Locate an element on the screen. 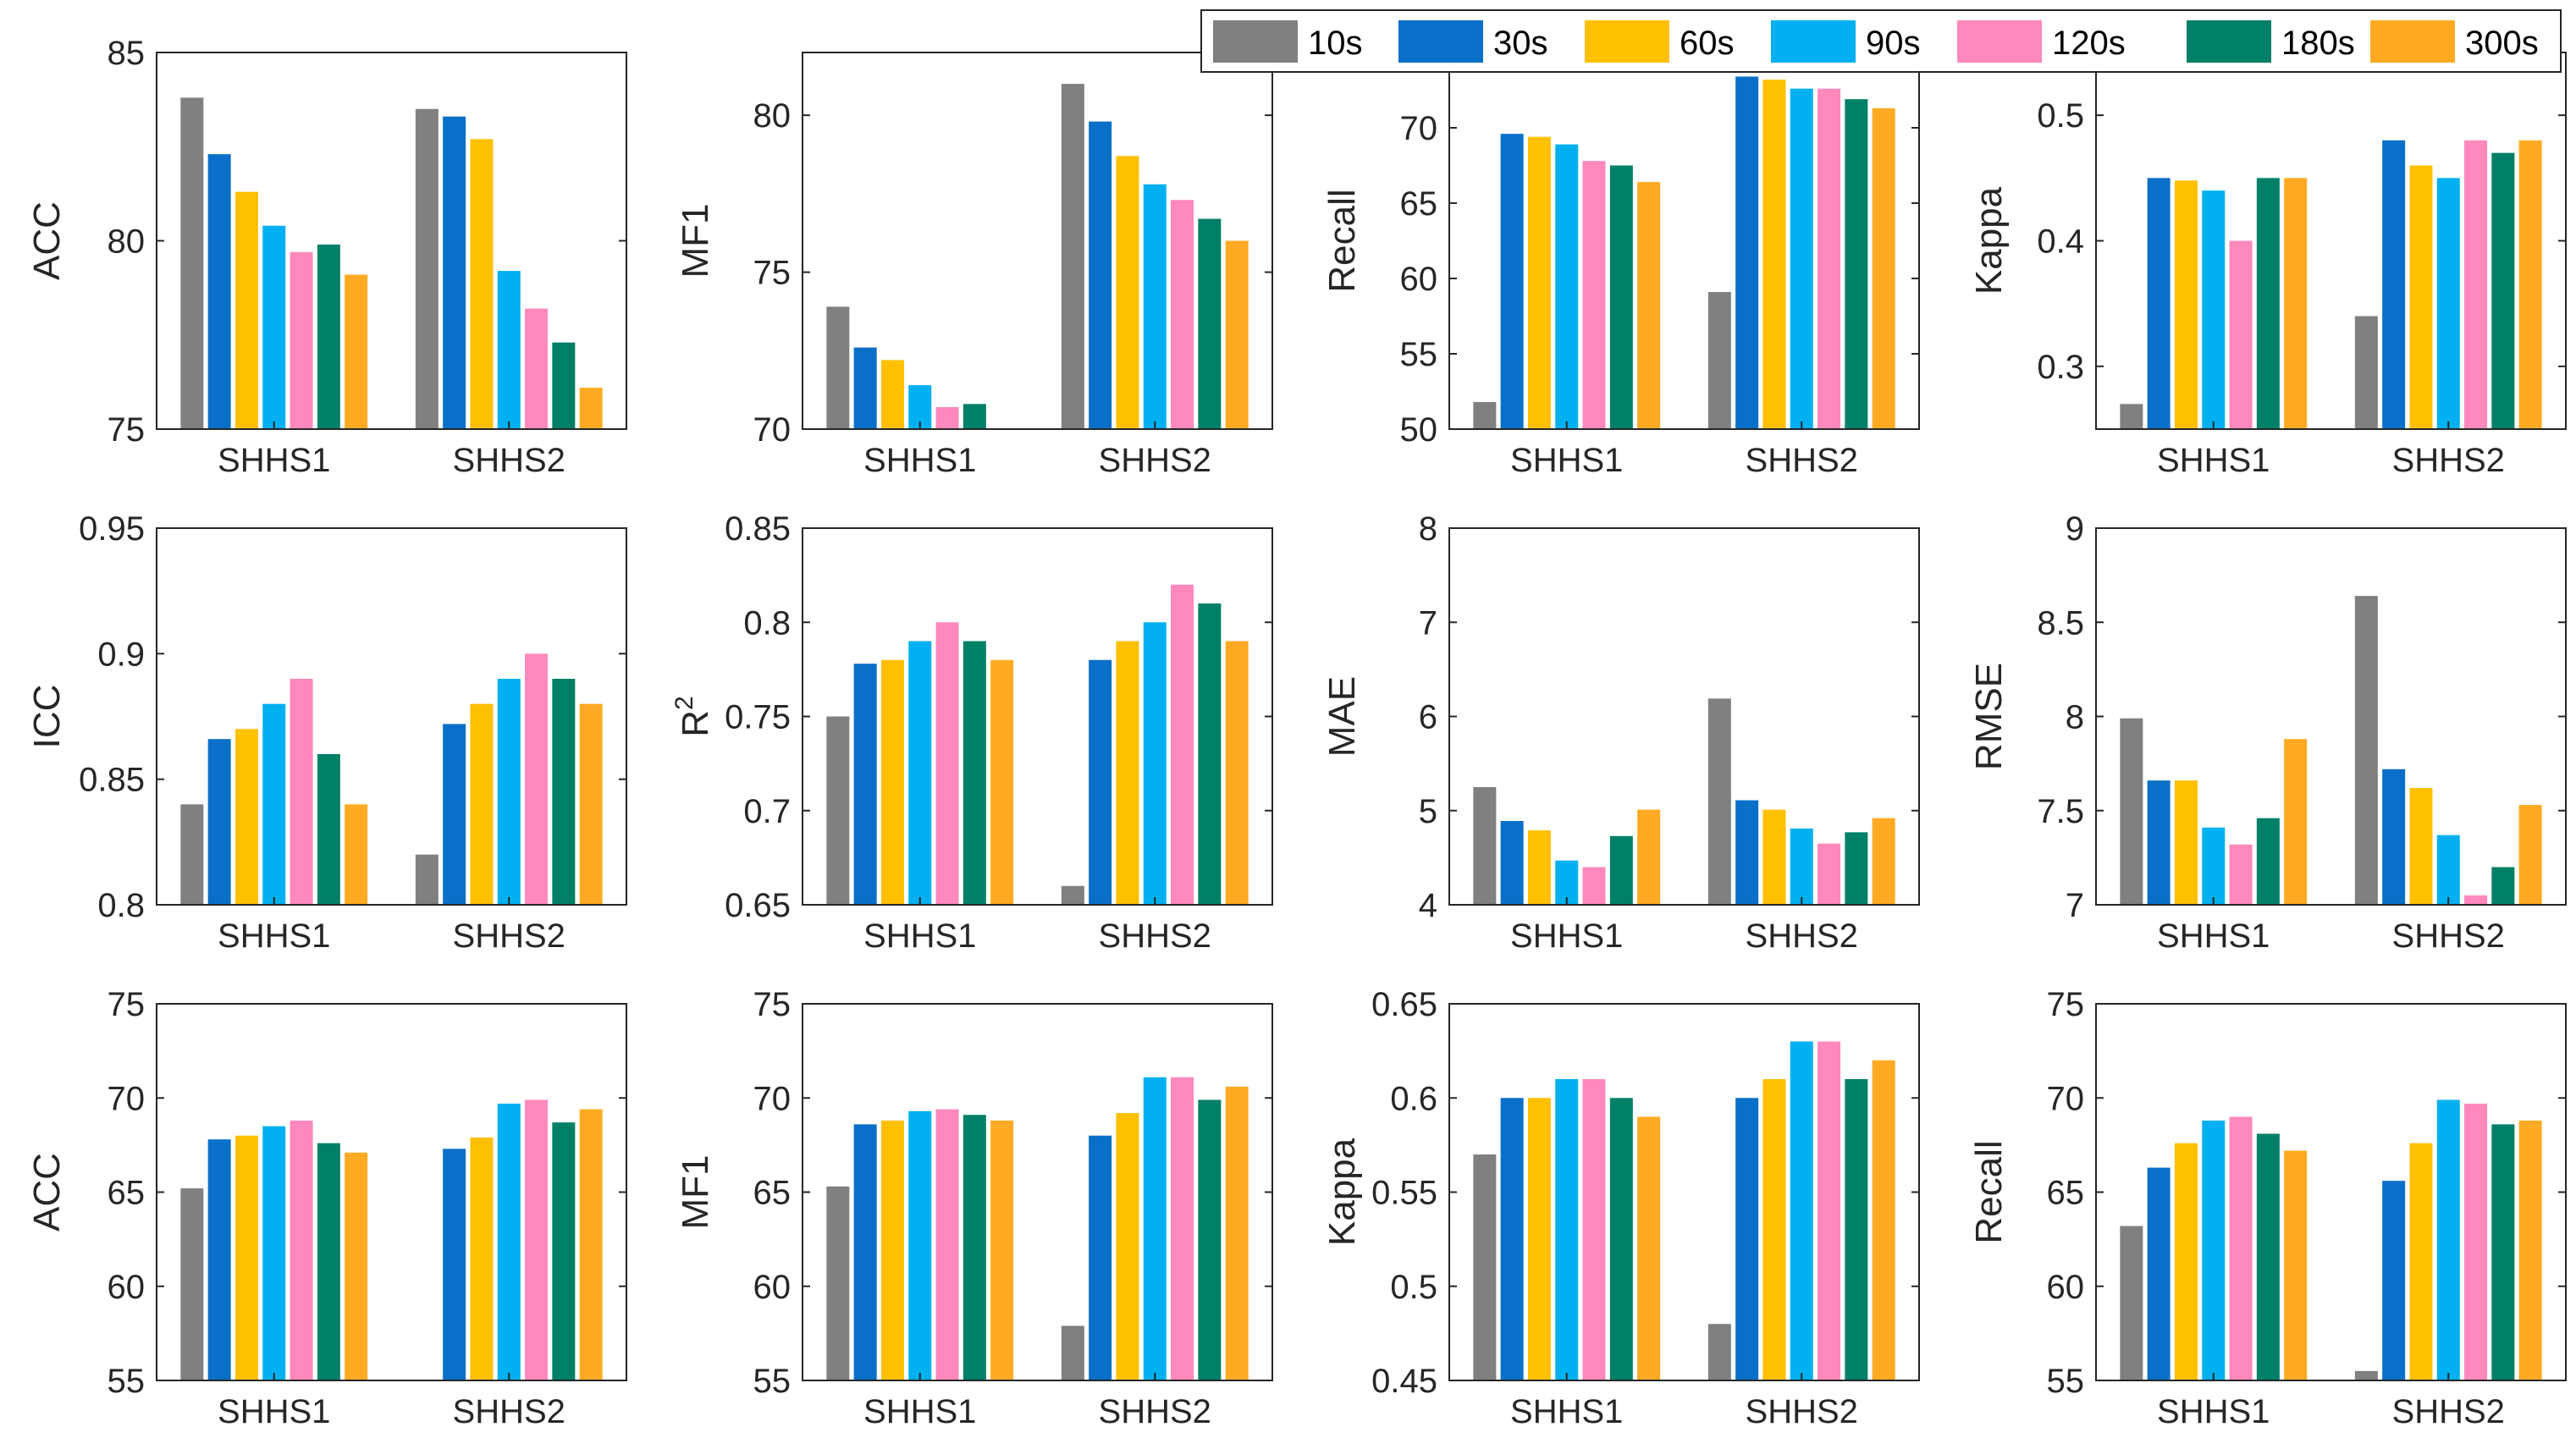 The height and width of the screenshot is (1449, 2576). chart-3: 50 55 60 65 70 SHHS1 SHHS2 Recall is located at coordinates (1620, 265).